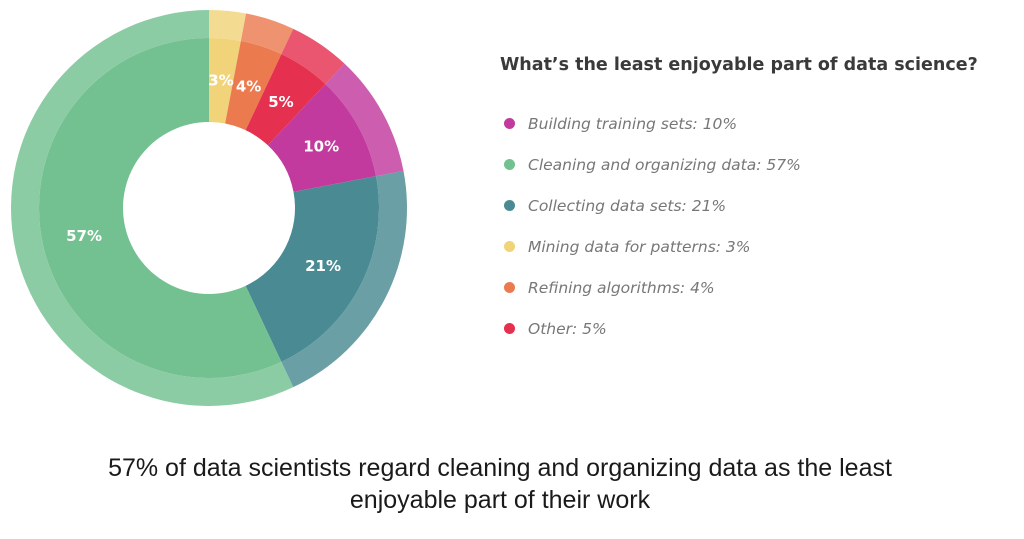 Image resolution: width=1024 pixels, height=539 pixels. What do you see at coordinates (567, 328) in the screenshot?
I see `legend-label: Other: 5%` at bounding box center [567, 328].